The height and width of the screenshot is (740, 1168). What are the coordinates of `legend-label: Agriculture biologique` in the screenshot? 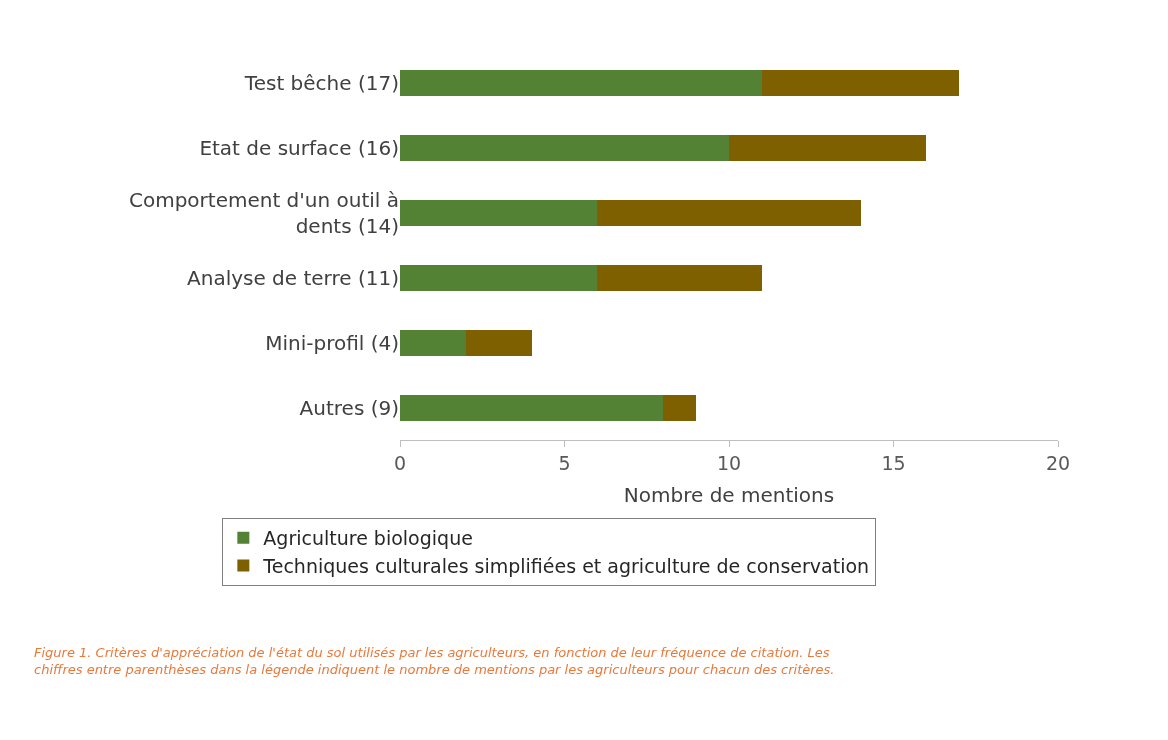 It's located at (368, 538).